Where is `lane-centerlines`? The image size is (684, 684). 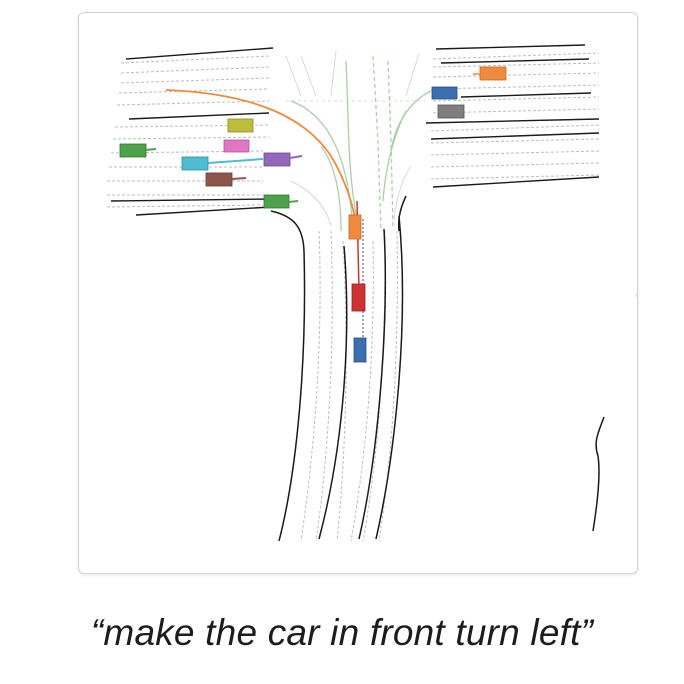 lane-centerlines is located at coordinates (361, 143).